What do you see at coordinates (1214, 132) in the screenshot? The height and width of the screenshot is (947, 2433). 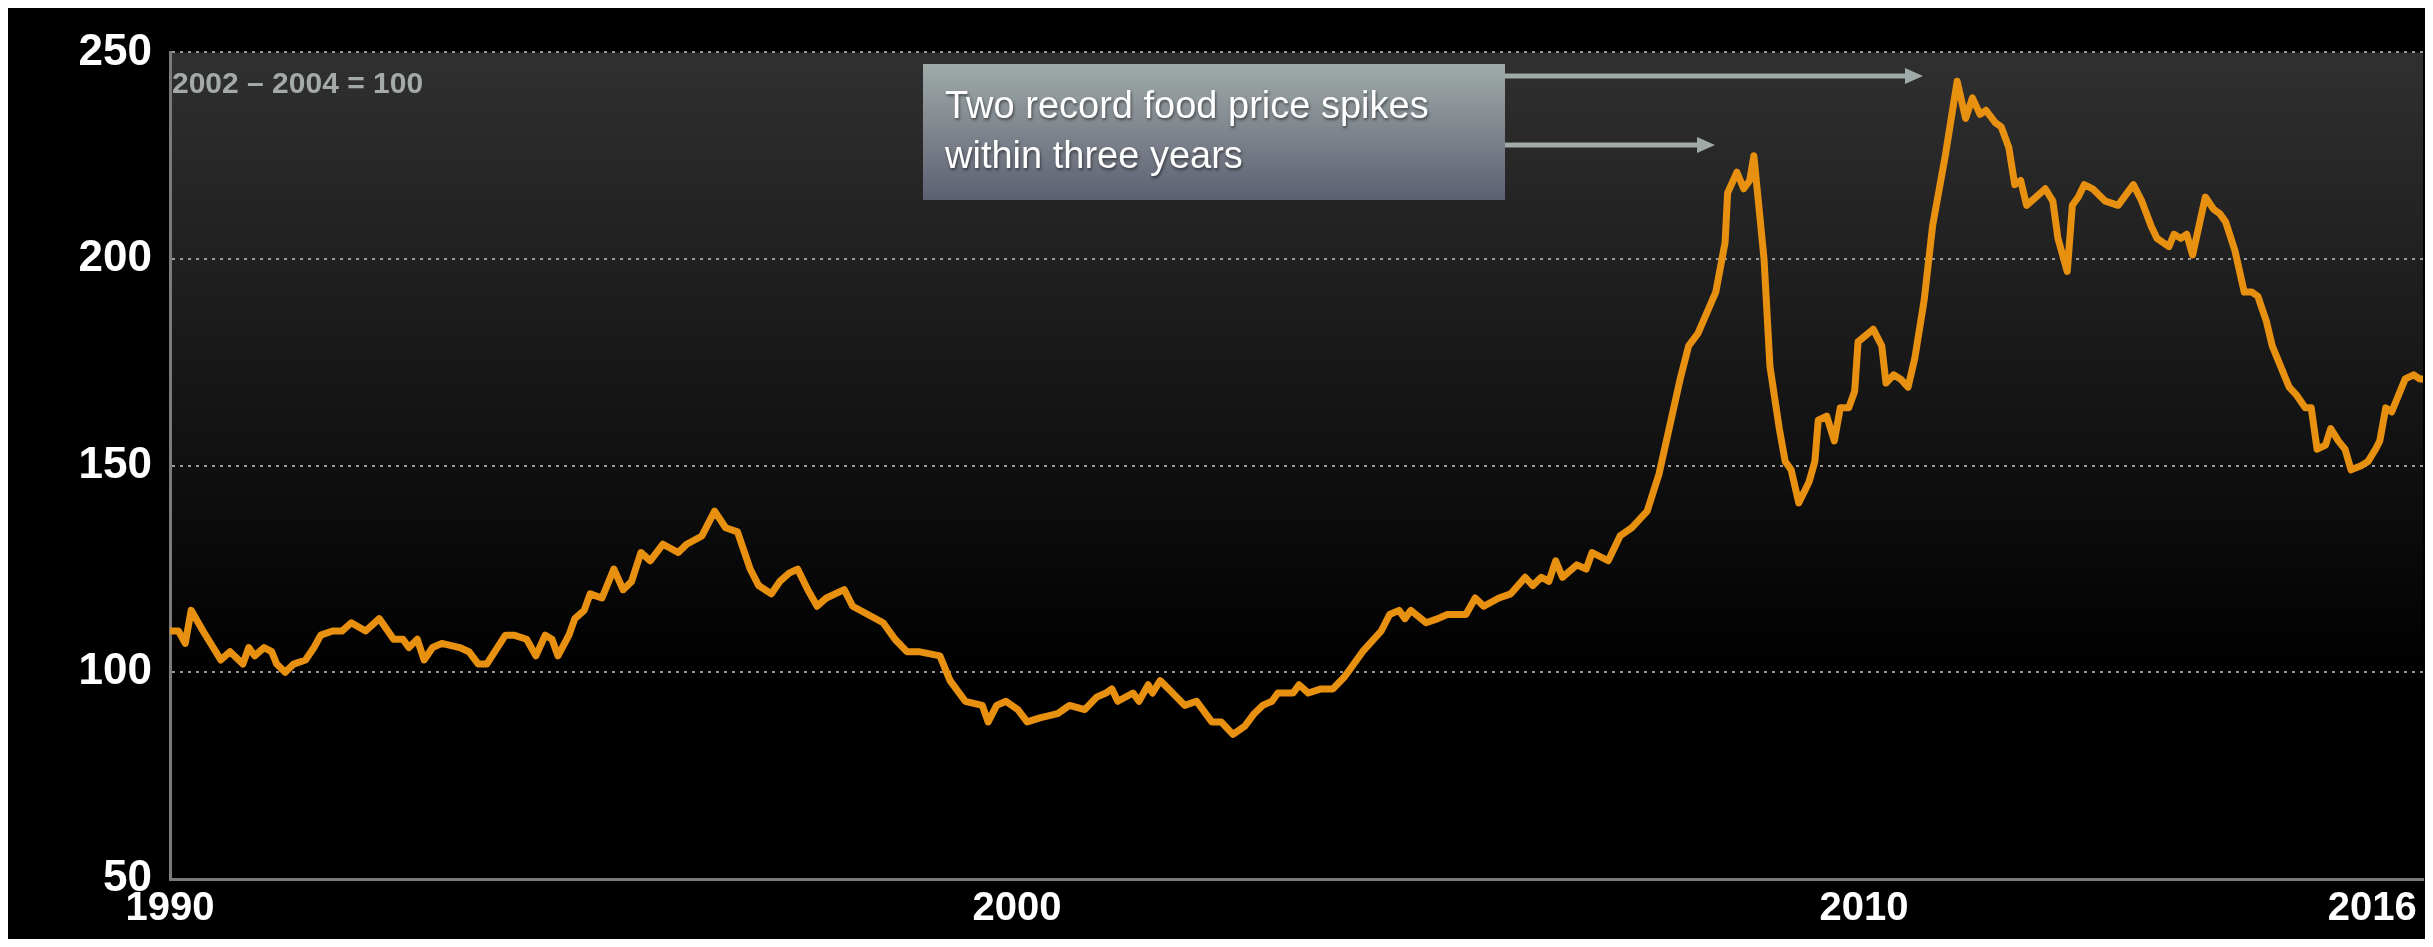 I see `annotation: Two record food price spikes within three years` at bounding box center [1214, 132].